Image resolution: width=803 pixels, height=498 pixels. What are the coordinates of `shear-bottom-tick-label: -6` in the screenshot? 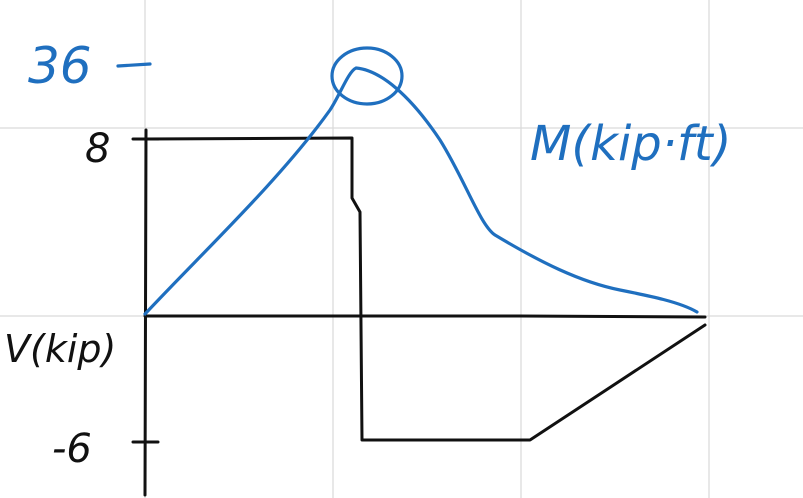 It's located at (72, 449).